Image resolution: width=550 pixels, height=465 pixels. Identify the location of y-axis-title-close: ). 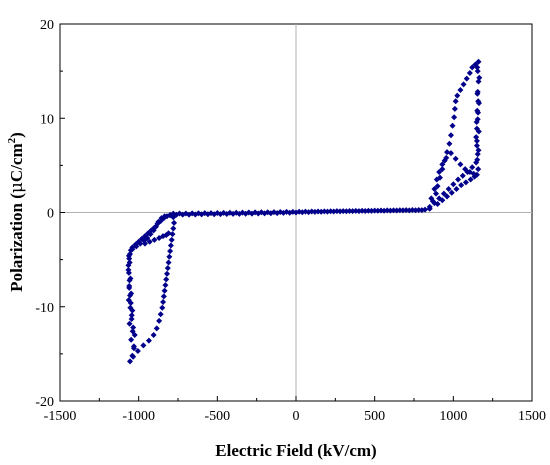
(16, 135).